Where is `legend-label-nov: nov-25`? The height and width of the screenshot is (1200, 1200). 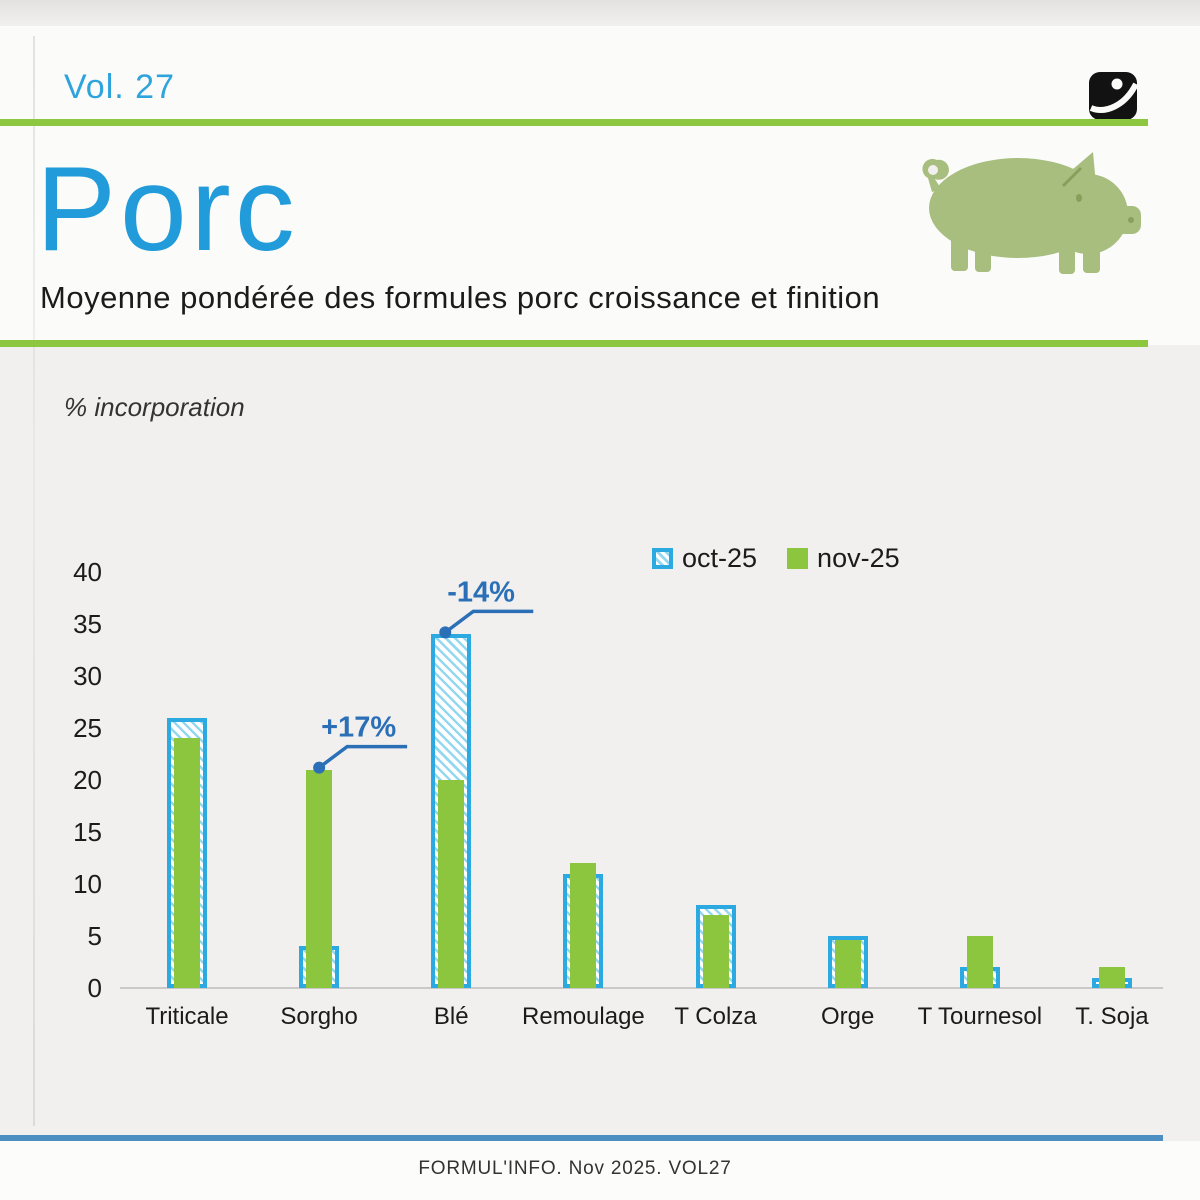
legend-label-nov: nov-25 is located at coordinates (858, 558).